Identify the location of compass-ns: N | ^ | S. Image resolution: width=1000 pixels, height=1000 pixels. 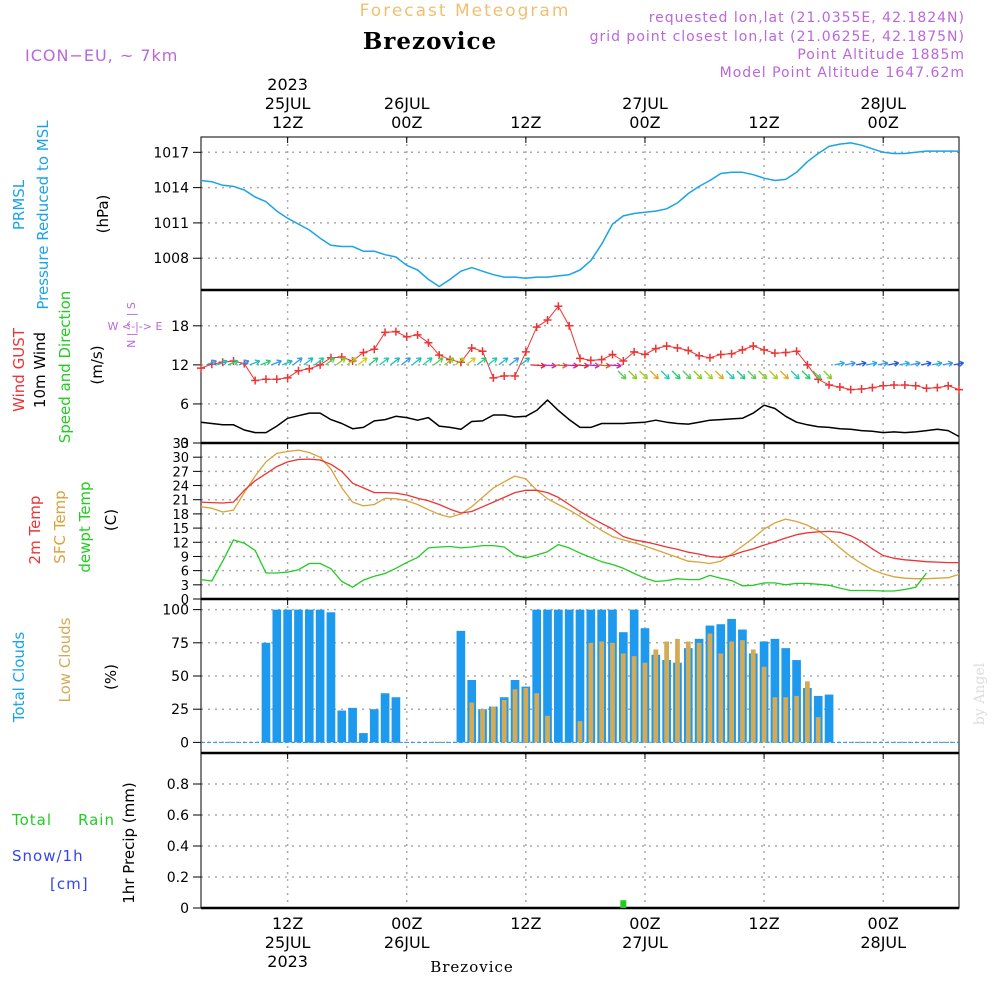
(131, 325).